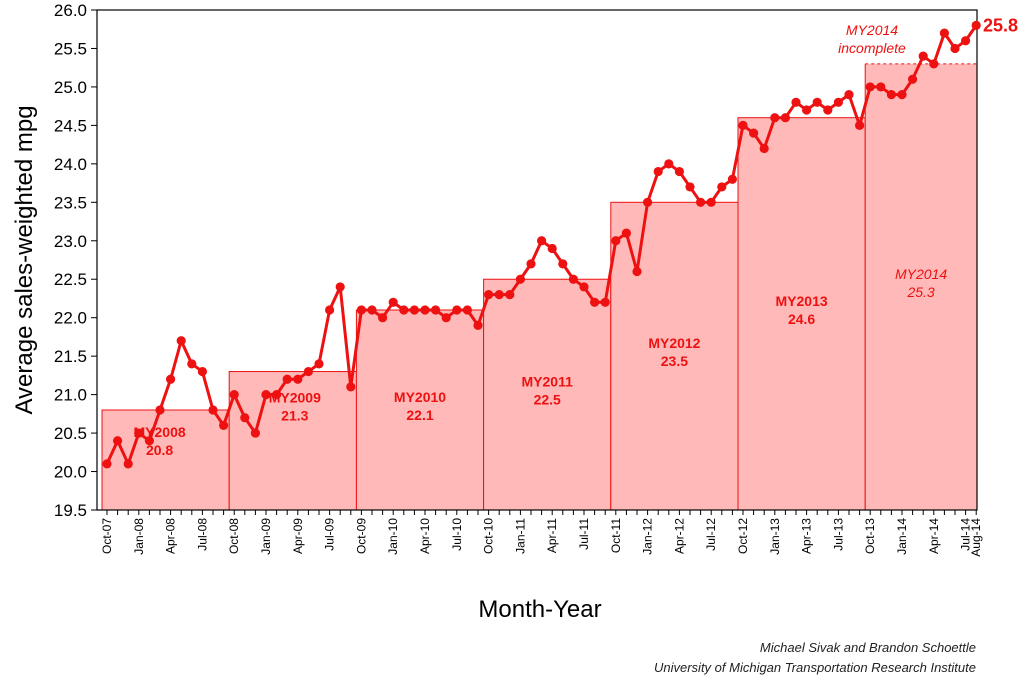 The image size is (1024, 686). I want to click on x-tick-label: Oct-09, so click(361, 536).